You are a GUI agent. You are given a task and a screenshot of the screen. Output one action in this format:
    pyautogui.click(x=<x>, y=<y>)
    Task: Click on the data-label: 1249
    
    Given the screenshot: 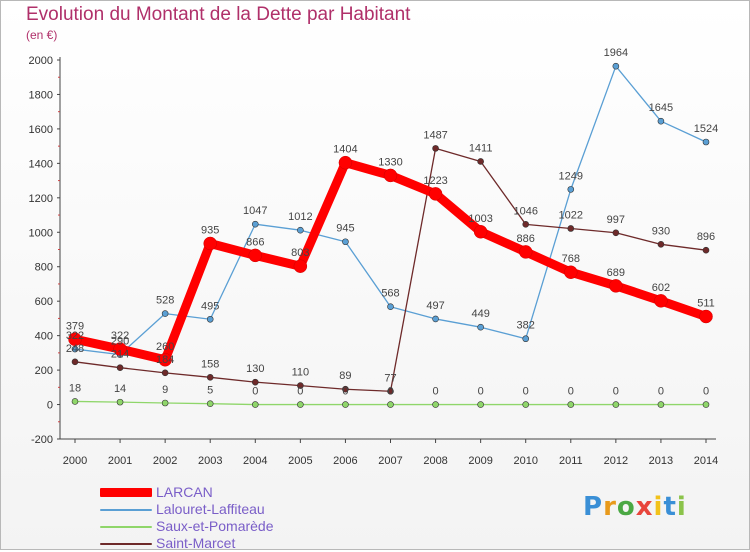 What is the action you would take?
    pyautogui.click(x=571, y=176)
    